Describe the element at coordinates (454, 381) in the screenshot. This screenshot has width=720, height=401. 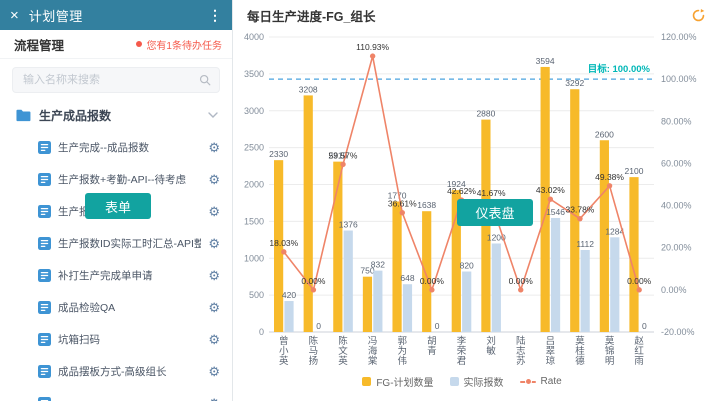
I see `legend-swatch-actual` at that location.